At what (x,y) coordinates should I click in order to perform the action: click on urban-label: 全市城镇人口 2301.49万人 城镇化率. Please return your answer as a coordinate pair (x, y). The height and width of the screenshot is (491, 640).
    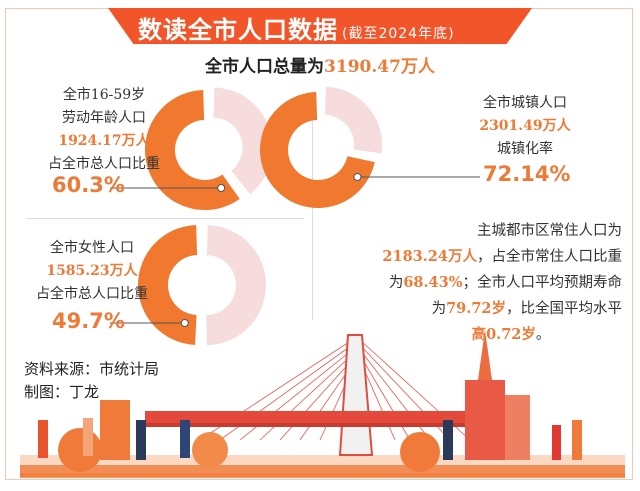
    Looking at the image, I should click on (525, 126).